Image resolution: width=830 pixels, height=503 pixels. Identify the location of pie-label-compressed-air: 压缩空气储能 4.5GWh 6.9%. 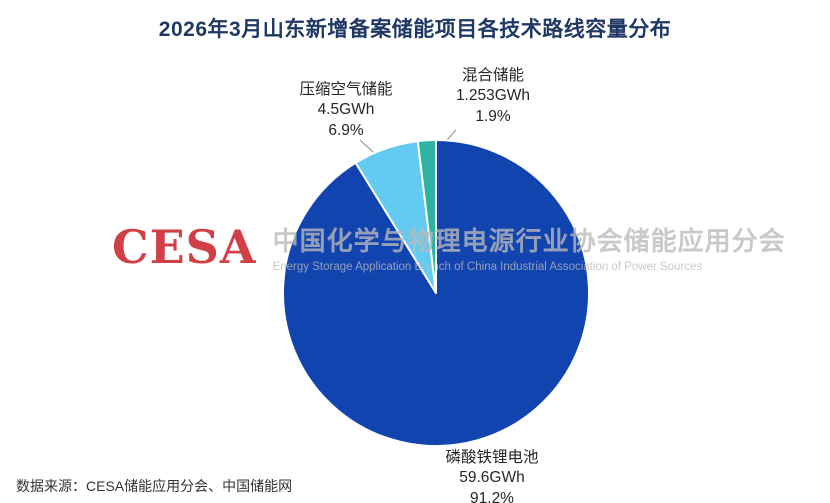
(346, 110).